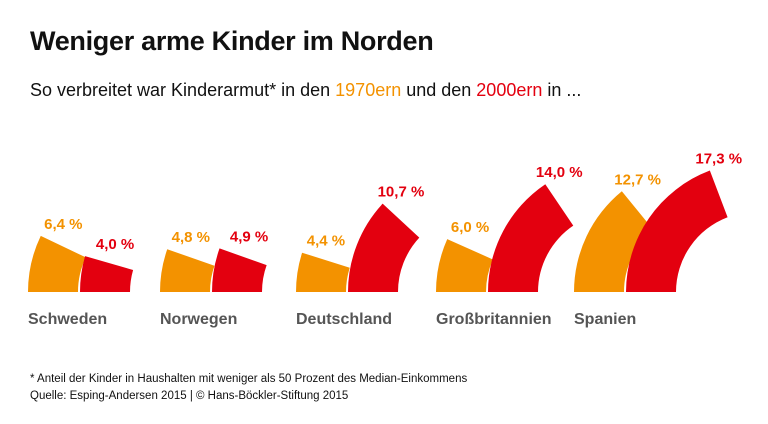  Describe the element at coordinates (368, 90) in the screenshot. I see `subtitle-period-1970s: 1970ern` at that location.